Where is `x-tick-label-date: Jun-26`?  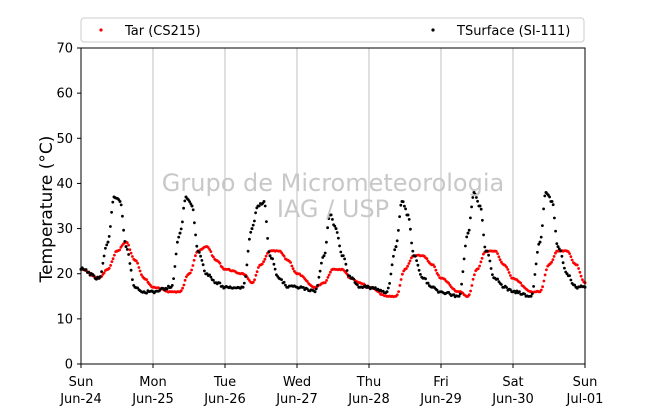 x-tick-label-date: Jun-26 is located at coordinates (224, 399).